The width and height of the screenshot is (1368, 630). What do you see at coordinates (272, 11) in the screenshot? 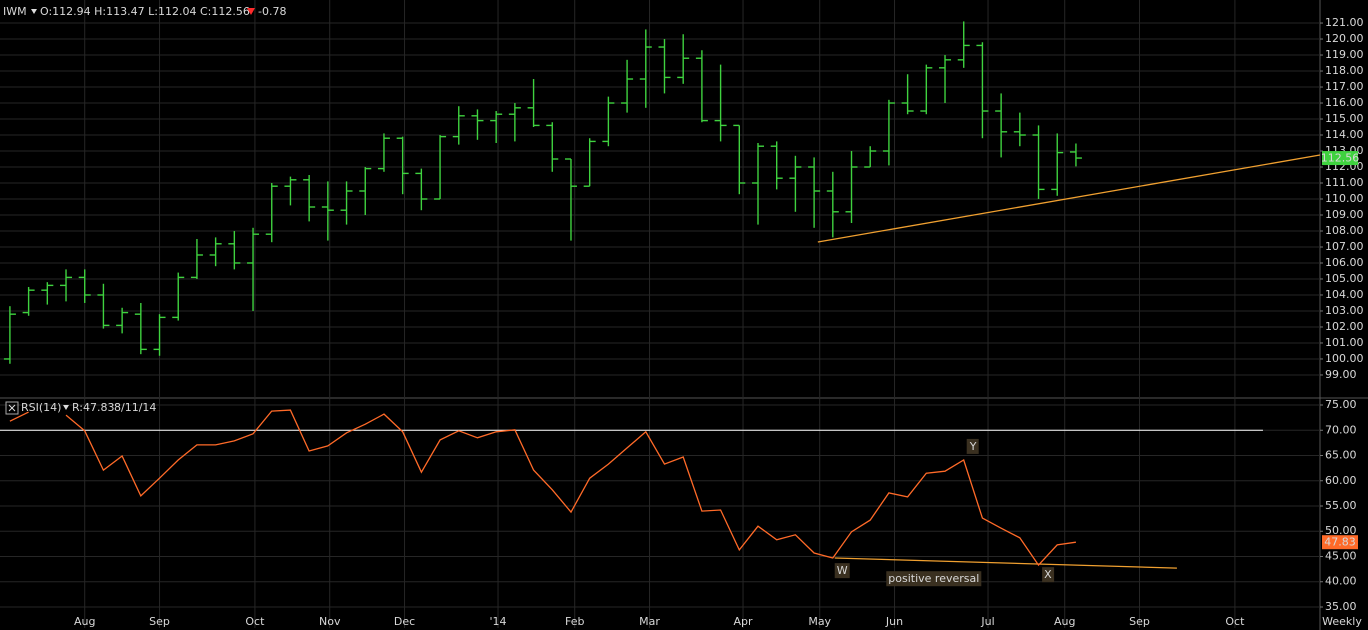
I see `change: -0.78` at bounding box center [272, 11].